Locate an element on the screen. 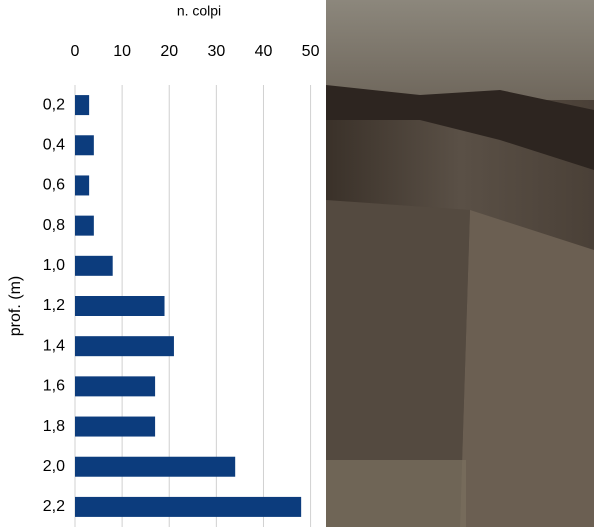  y-tick-label: 1,0 is located at coordinates (54, 265).